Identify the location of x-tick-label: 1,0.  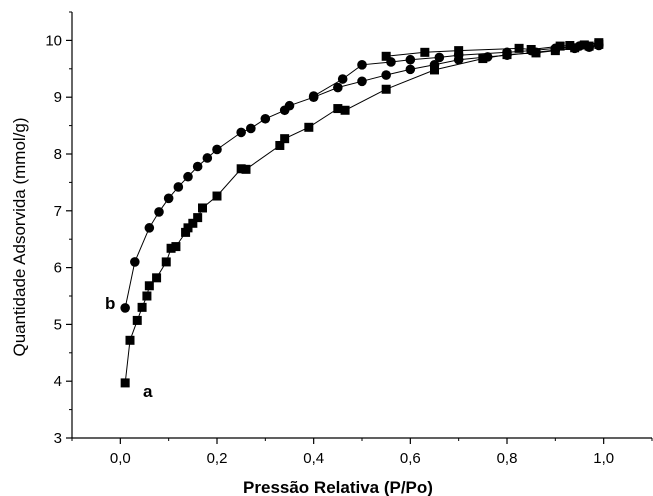
(603, 458).